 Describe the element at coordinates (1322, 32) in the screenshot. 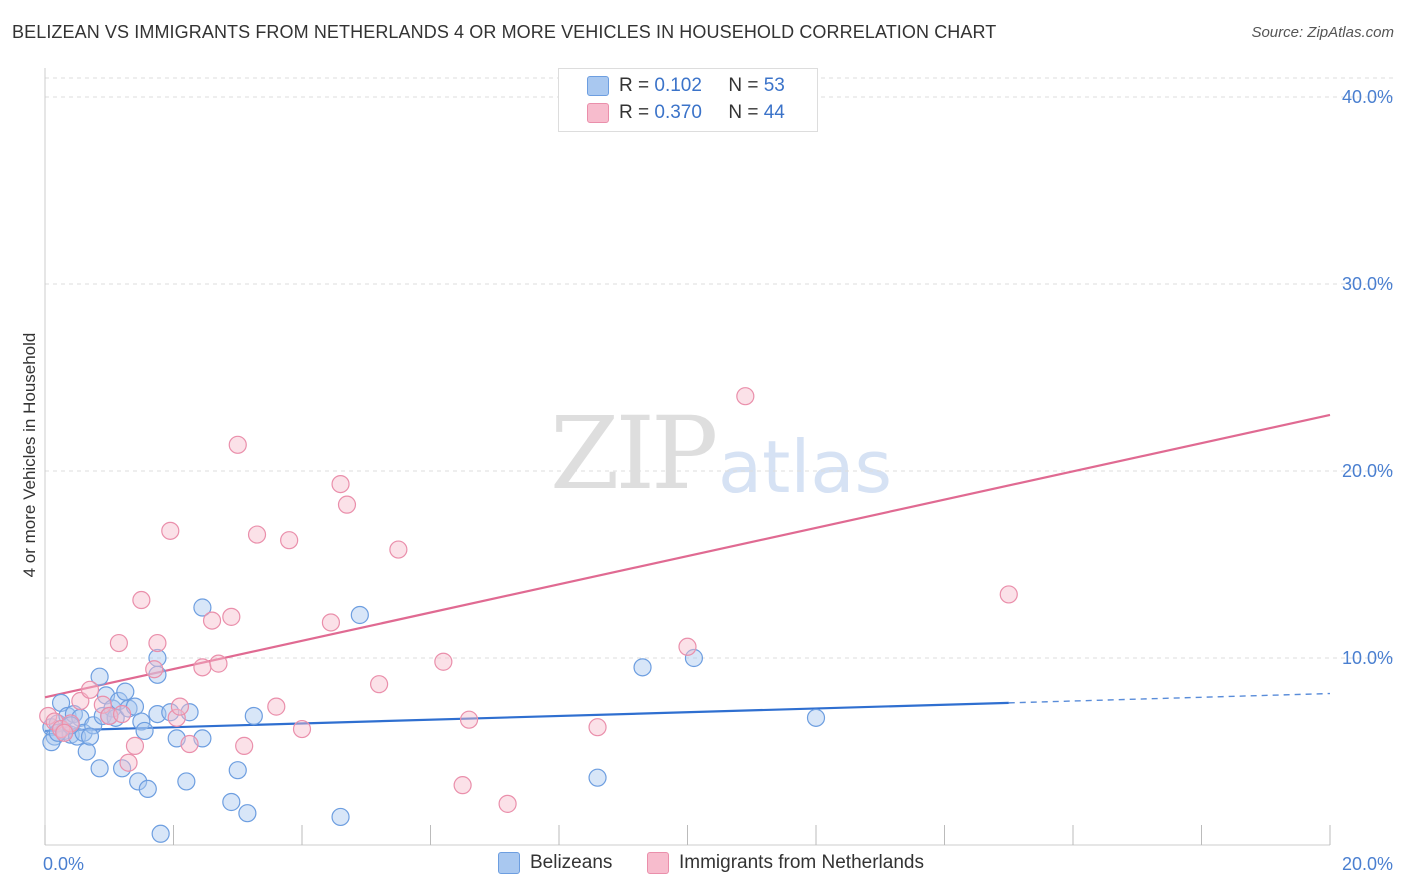

I see `source-label: Source: ZipAtlas.com` at that location.